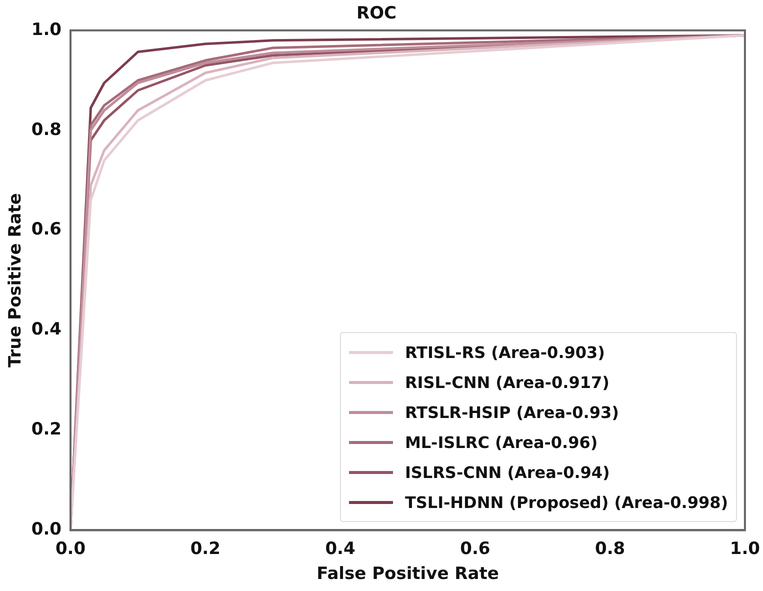 The width and height of the screenshot is (763, 591). Describe the element at coordinates (70, 548) in the screenshot. I see `x-tick-label: 0.0` at that location.